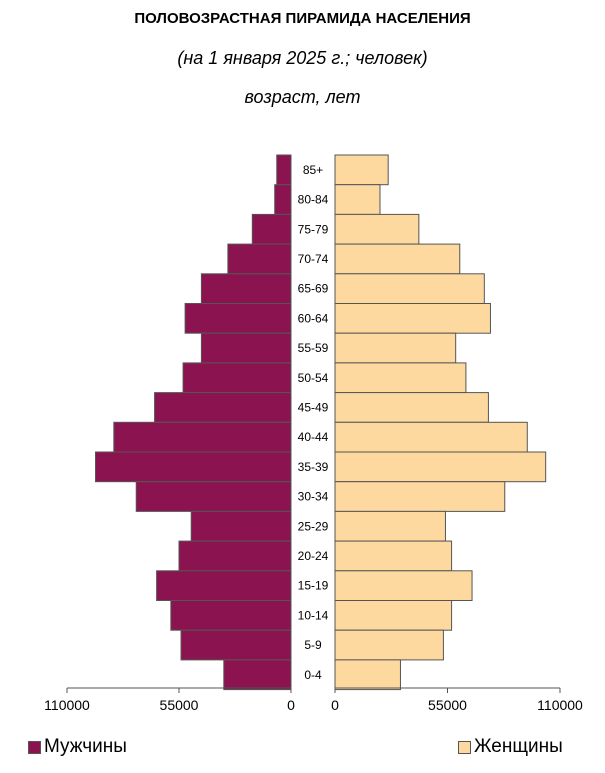  Describe the element at coordinates (67, 705) in the screenshot. I see `x-tick-label-left: 110000` at that location.